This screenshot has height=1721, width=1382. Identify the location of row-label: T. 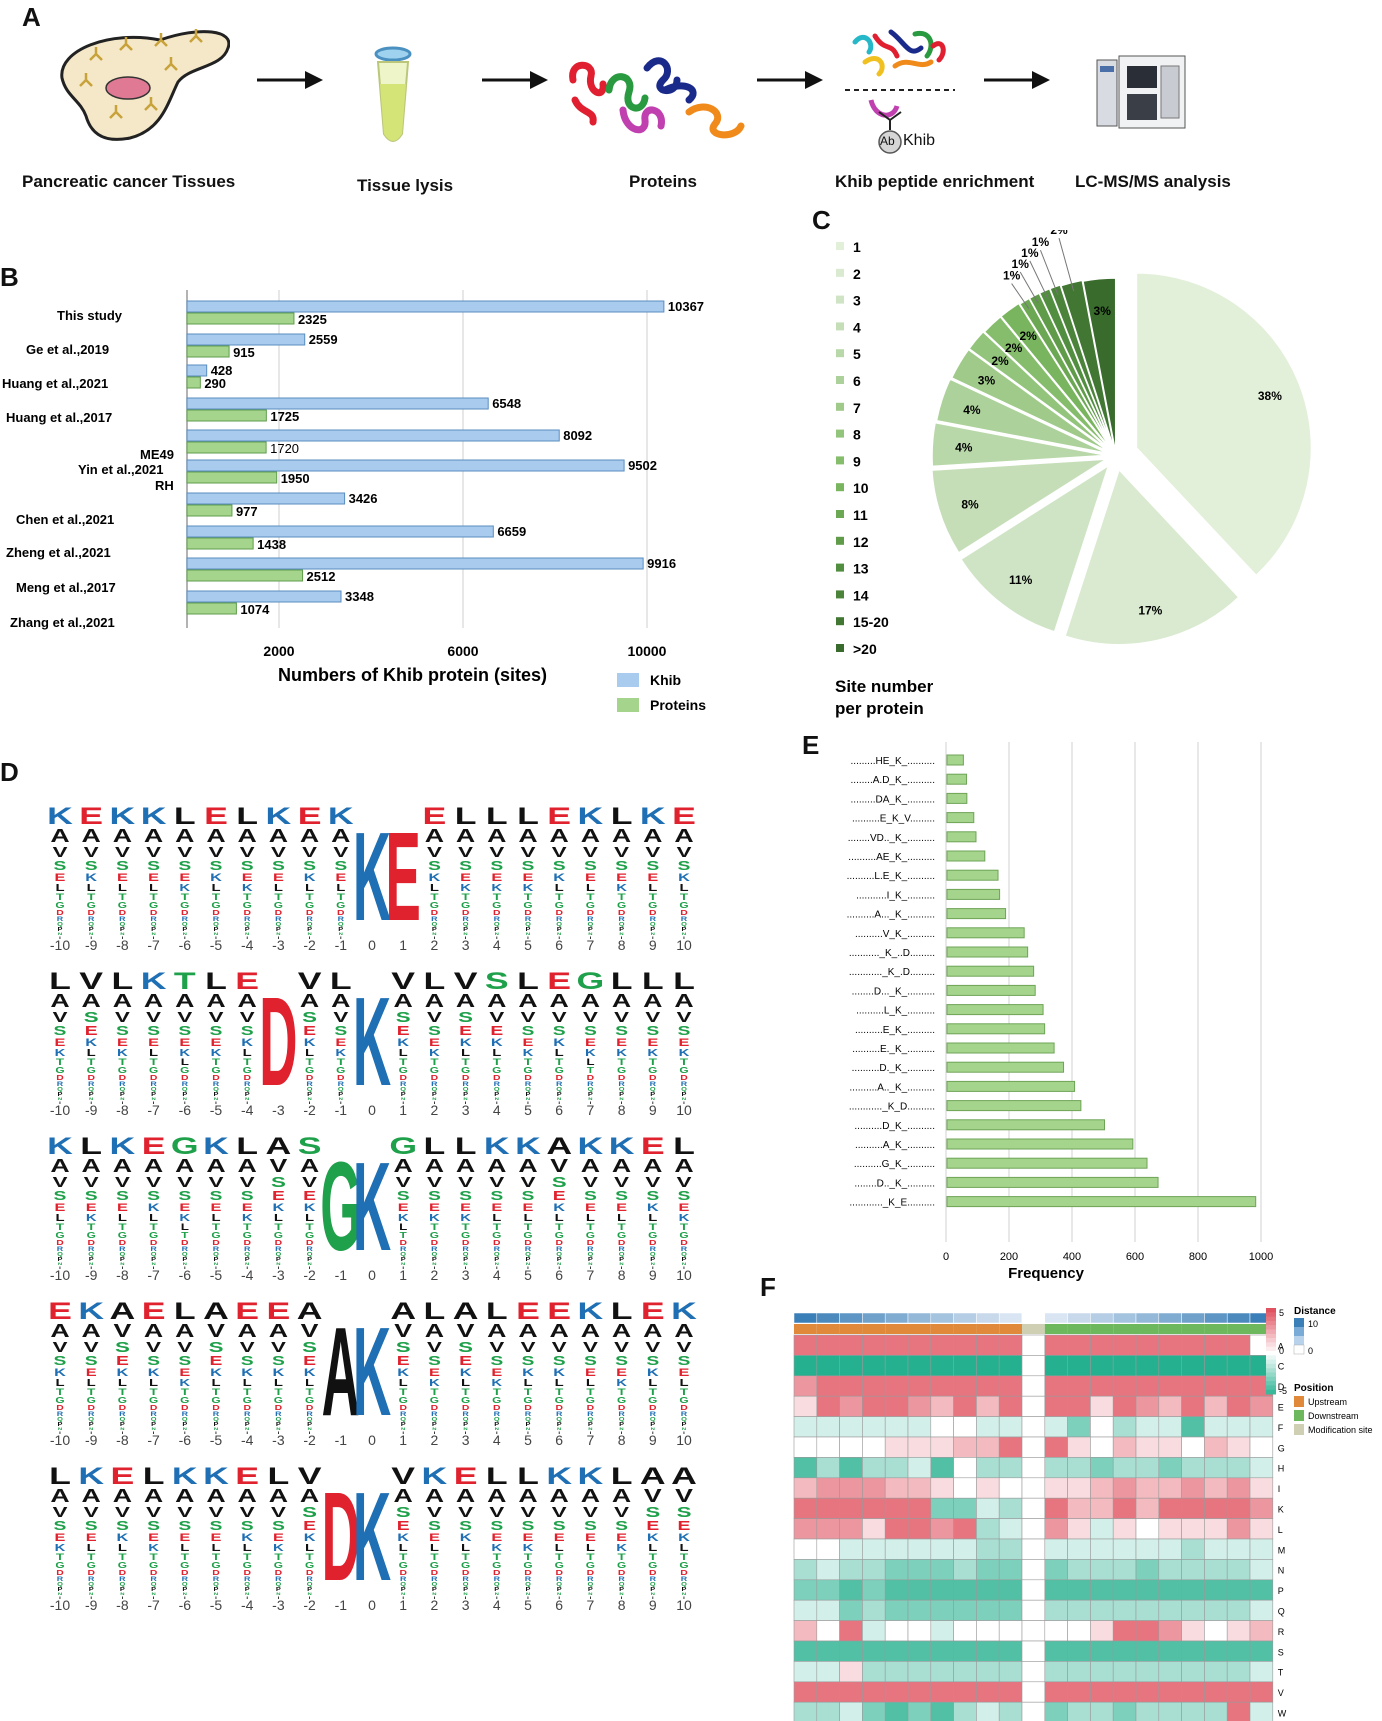
(1281, 1673).